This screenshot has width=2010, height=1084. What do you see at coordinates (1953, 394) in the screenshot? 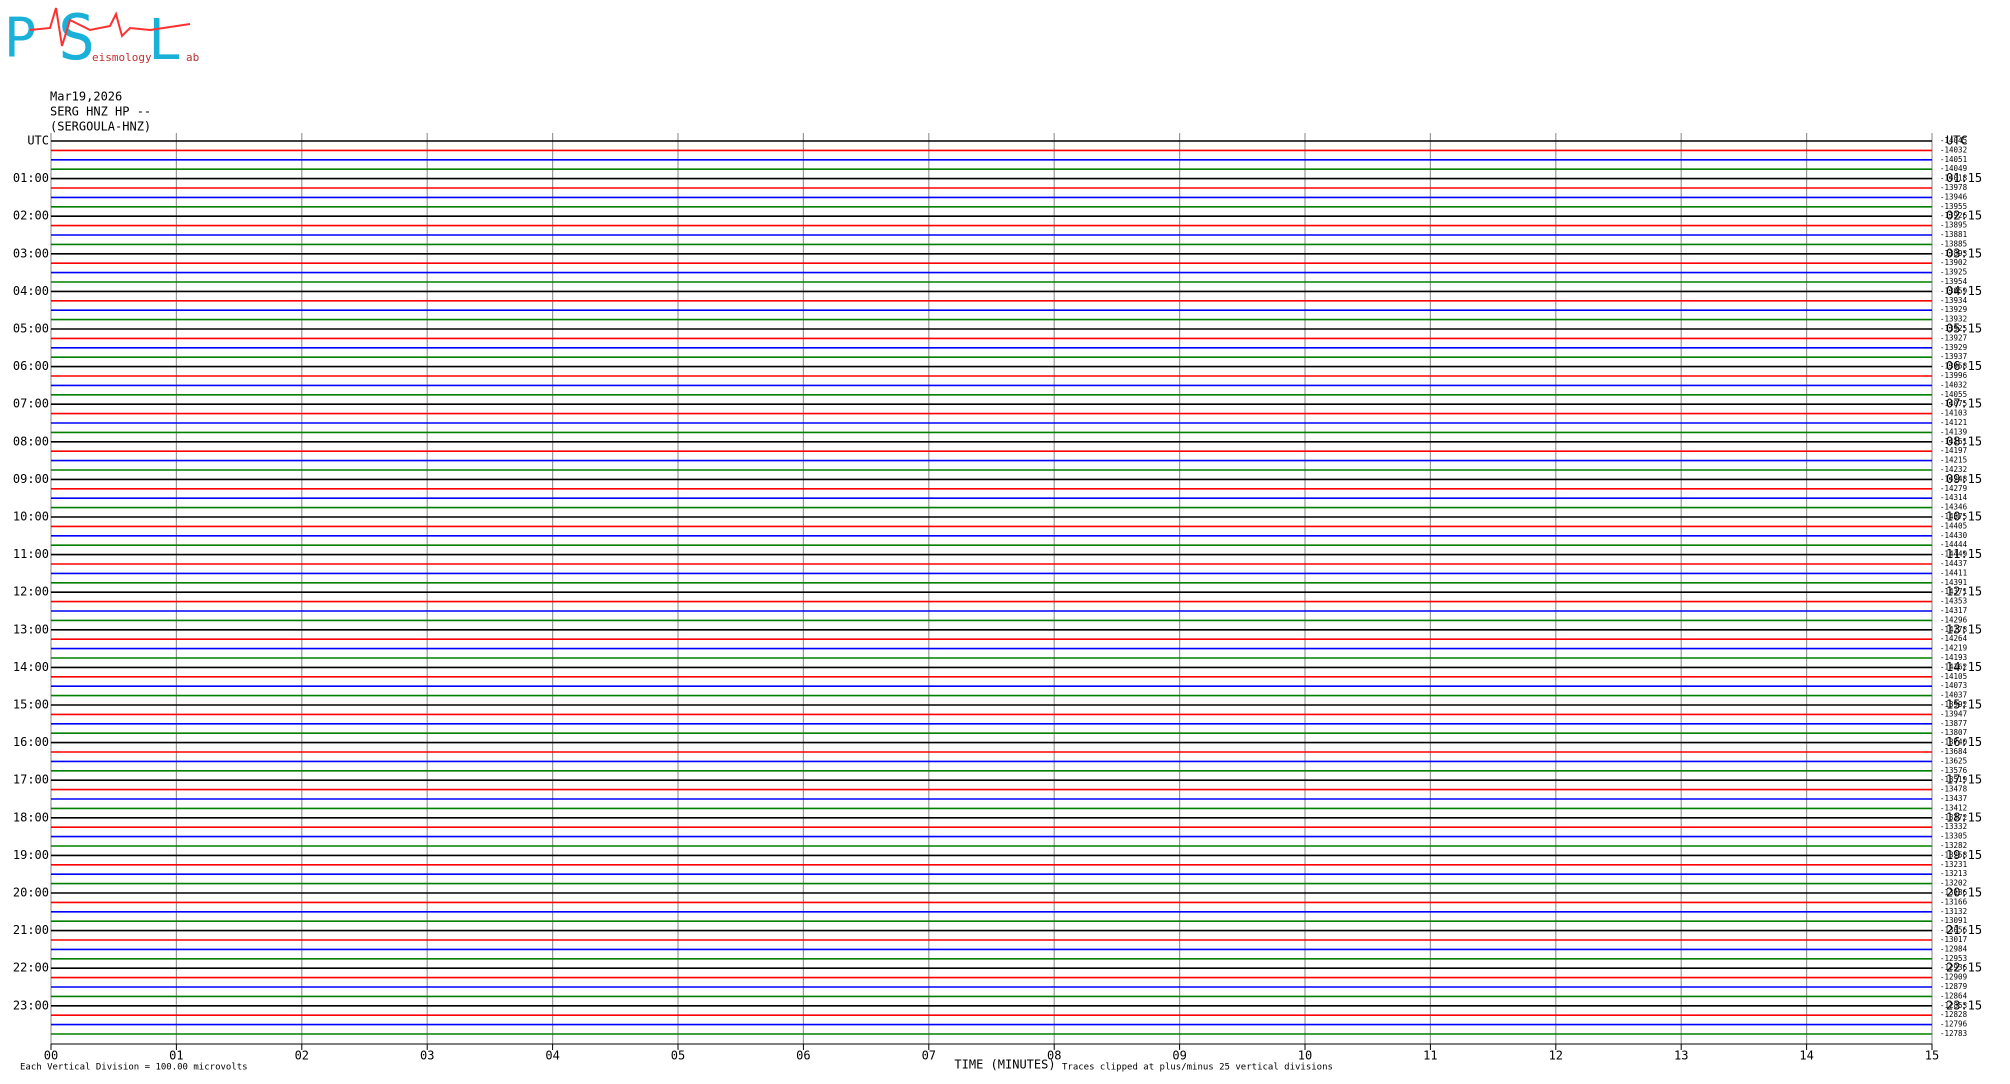
I see `trace-offset: -14055` at bounding box center [1953, 394].